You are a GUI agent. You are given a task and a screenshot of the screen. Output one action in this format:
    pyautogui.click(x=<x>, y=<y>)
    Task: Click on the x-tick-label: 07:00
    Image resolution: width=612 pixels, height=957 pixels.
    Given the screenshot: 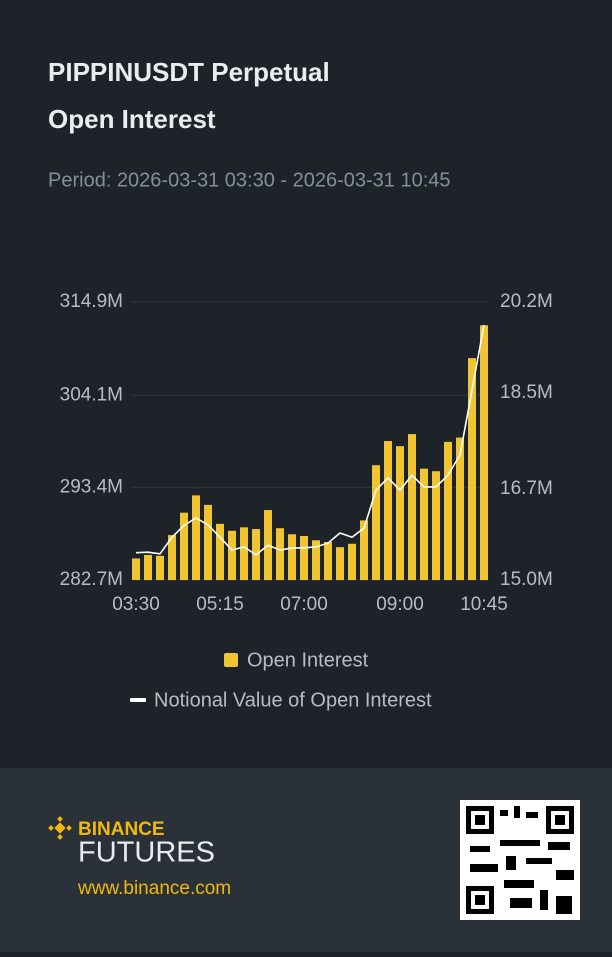 What is the action you would take?
    pyautogui.click(x=304, y=604)
    